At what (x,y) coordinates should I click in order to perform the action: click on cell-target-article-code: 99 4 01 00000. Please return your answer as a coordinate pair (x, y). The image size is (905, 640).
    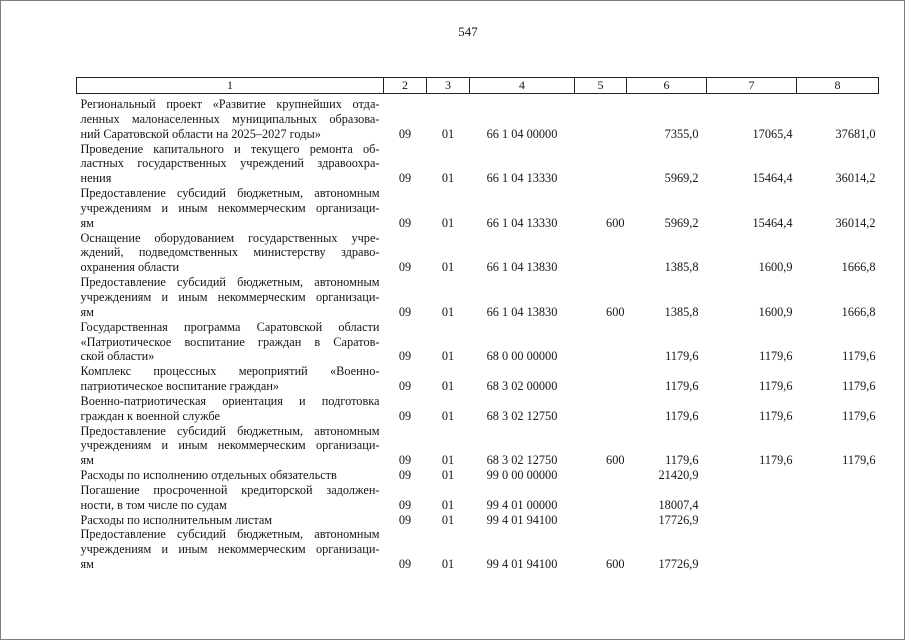
    Looking at the image, I should click on (522, 504).